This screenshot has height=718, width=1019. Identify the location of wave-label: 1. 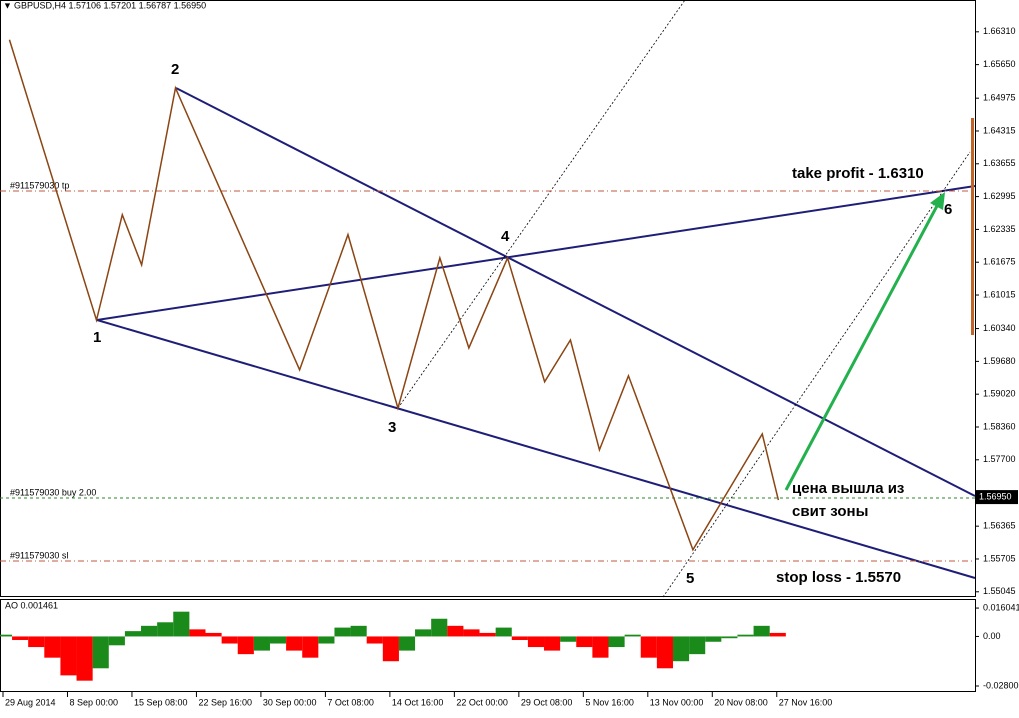
(97, 337).